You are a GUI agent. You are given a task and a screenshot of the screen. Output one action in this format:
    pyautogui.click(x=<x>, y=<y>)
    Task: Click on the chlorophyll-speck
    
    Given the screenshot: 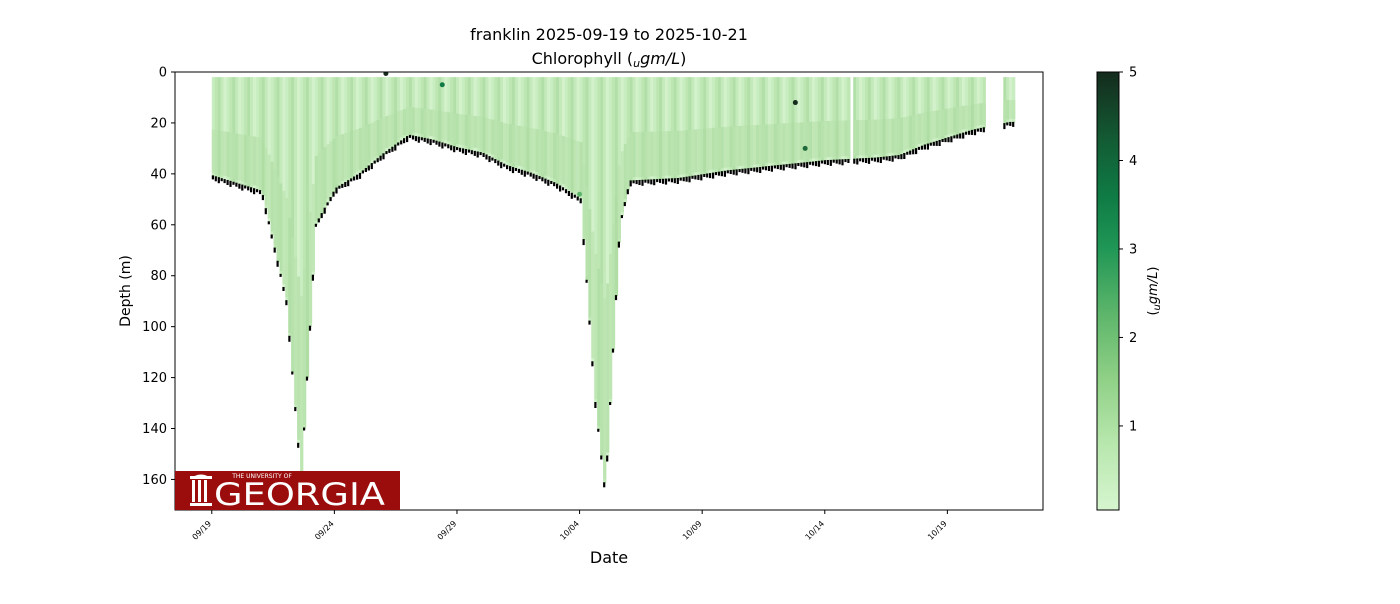 What is the action you would take?
    pyautogui.click(x=442, y=85)
    